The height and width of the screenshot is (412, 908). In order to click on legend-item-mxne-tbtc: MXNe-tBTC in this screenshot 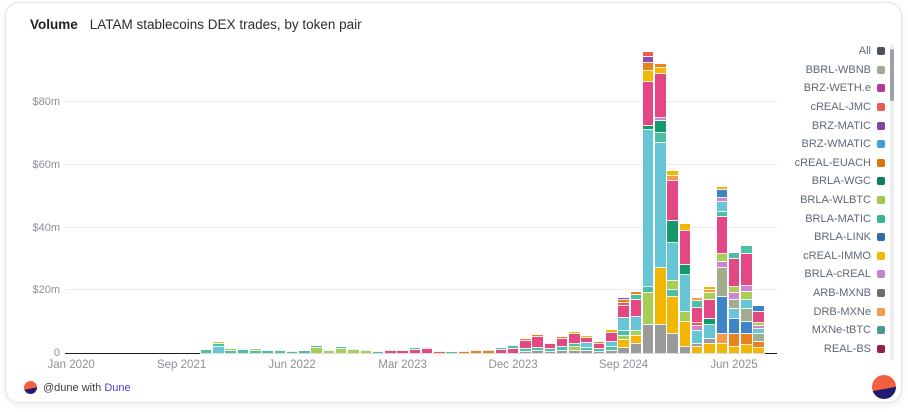, I will do `click(819, 330)`.